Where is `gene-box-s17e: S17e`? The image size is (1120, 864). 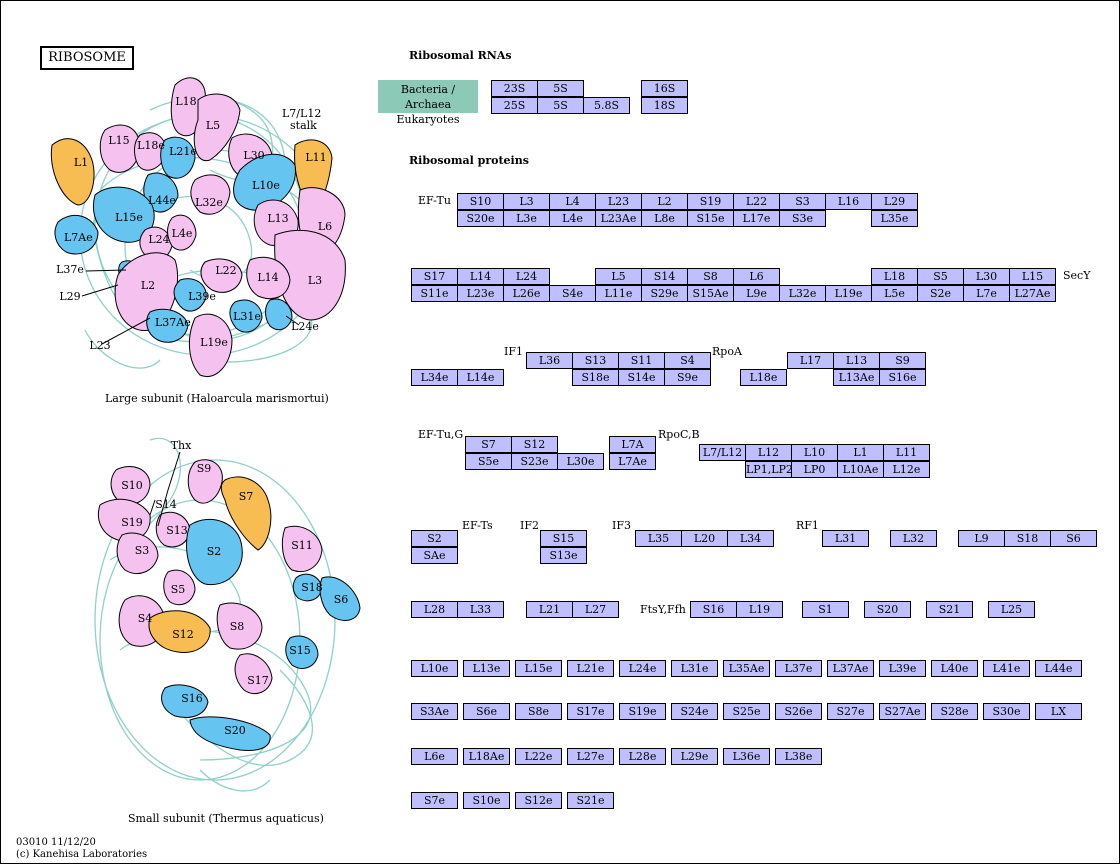
gene-box-s17e: S17e is located at coordinates (590, 711).